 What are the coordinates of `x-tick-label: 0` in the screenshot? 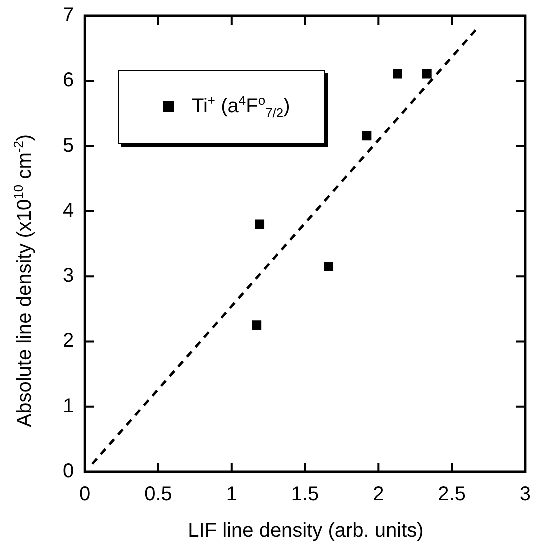 It's located at (85, 495).